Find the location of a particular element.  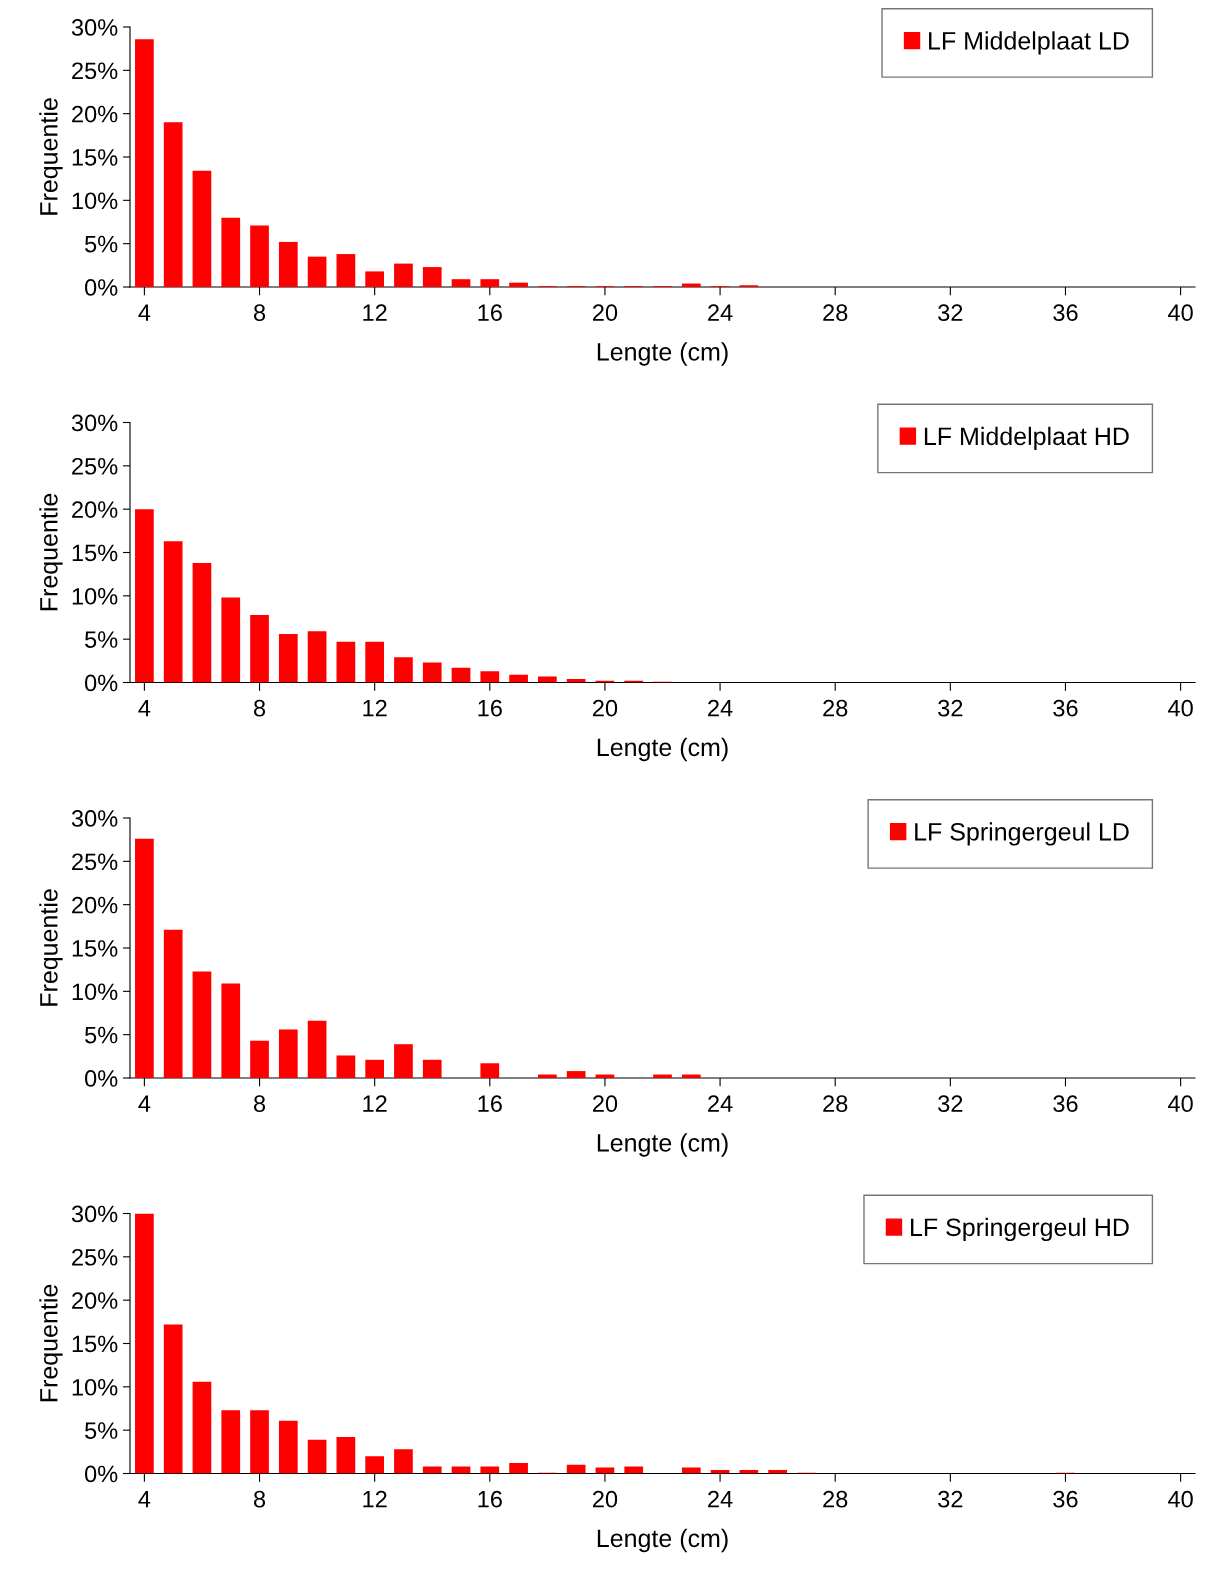

x-tick-label: 24 is located at coordinates (720, 1499).